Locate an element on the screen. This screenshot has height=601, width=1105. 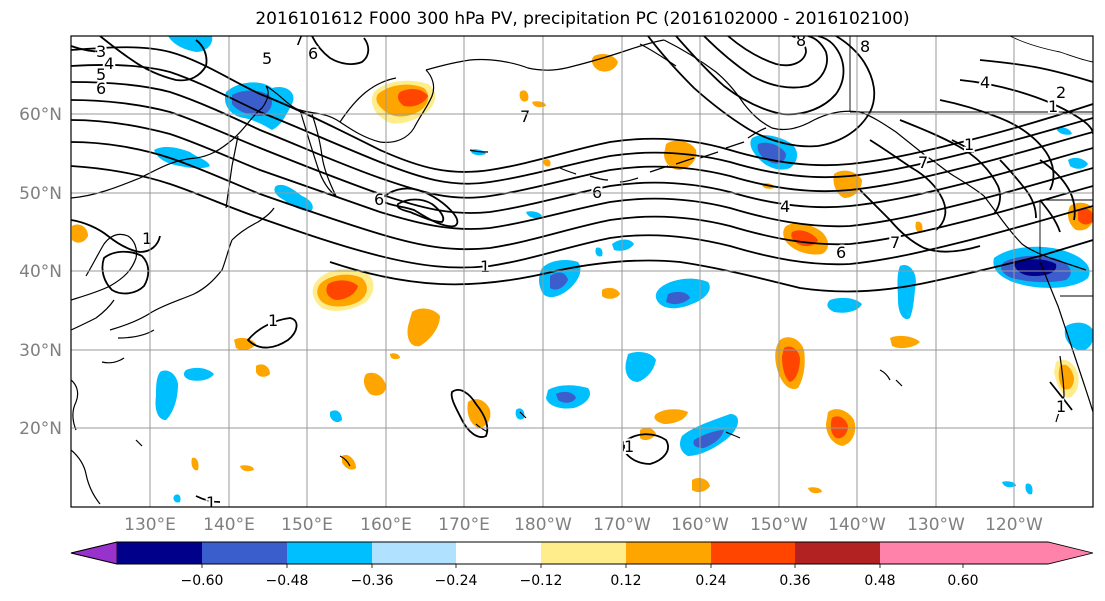
colorbar-outline is located at coordinates (582, 553).